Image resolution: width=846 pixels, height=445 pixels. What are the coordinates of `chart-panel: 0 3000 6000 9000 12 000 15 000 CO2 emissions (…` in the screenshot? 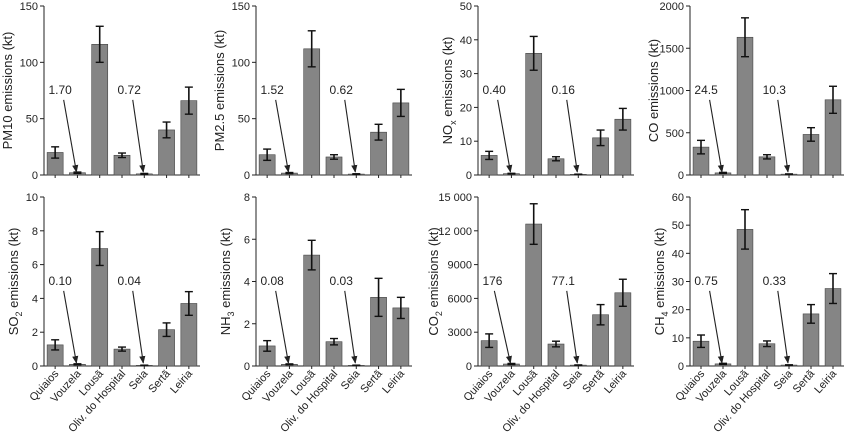 It's located at (530, 313).